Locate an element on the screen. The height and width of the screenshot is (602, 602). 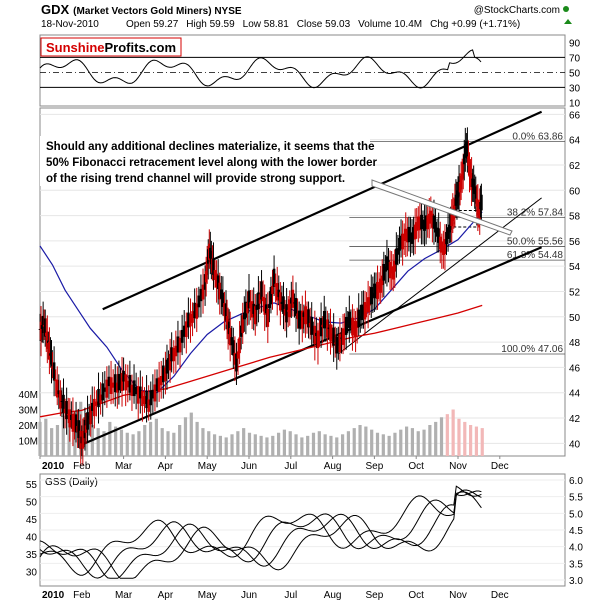
x-axis-label: Apr is located at coordinates (166, 466).